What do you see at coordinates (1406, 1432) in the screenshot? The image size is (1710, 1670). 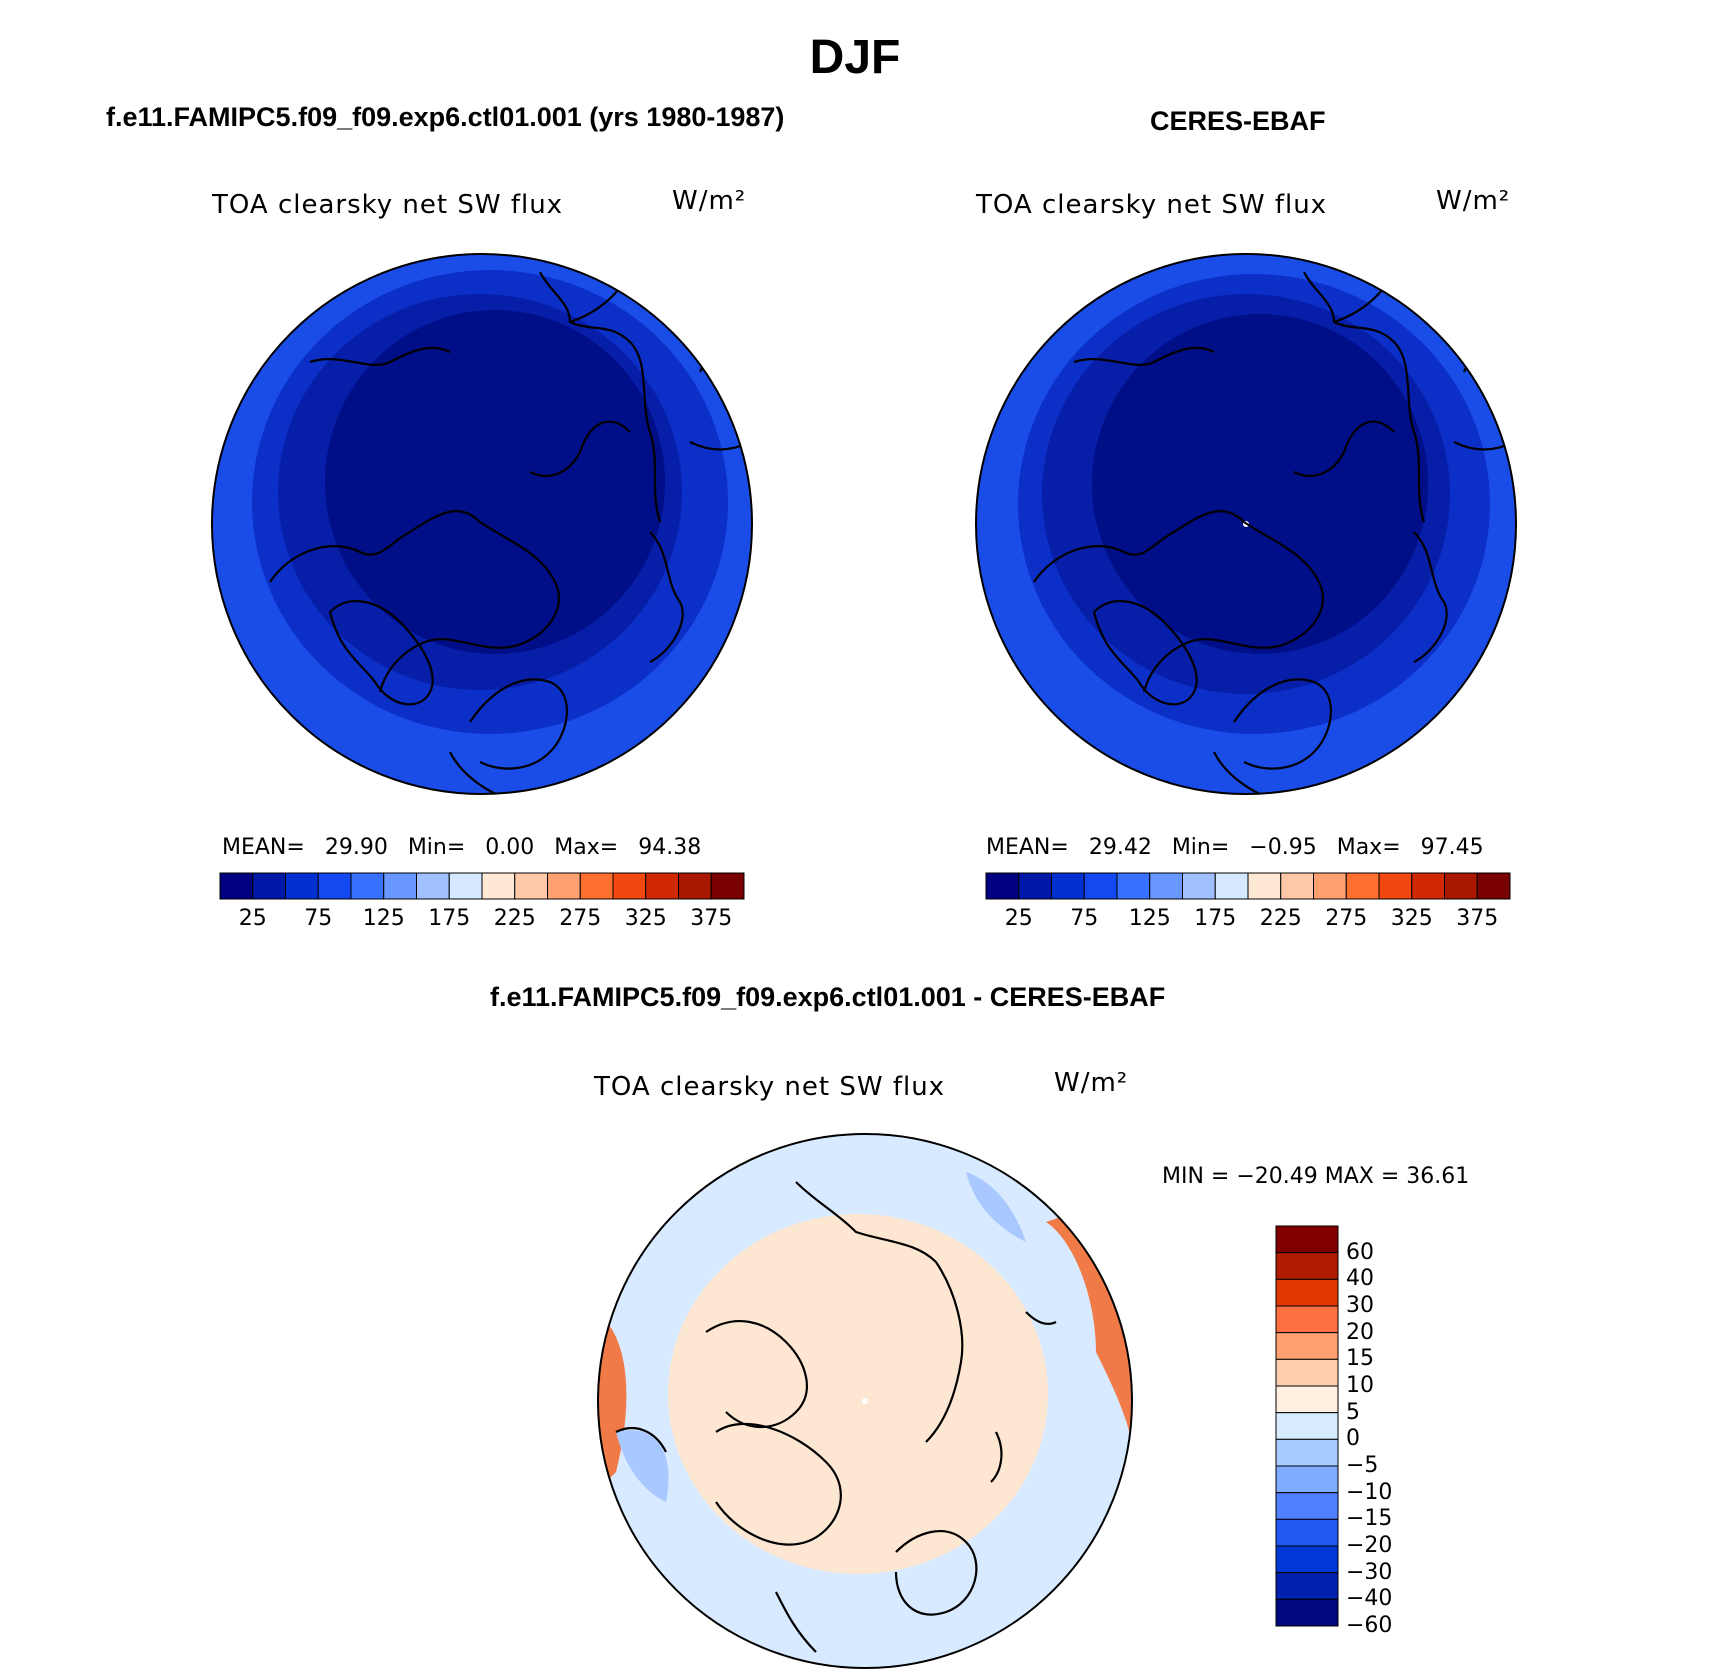 I see `panel3-colorbar-labels: 60 40 30 20 15 10 5 0 −5 −10 −15 −20 −30 −40 −60` at bounding box center [1406, 1432].